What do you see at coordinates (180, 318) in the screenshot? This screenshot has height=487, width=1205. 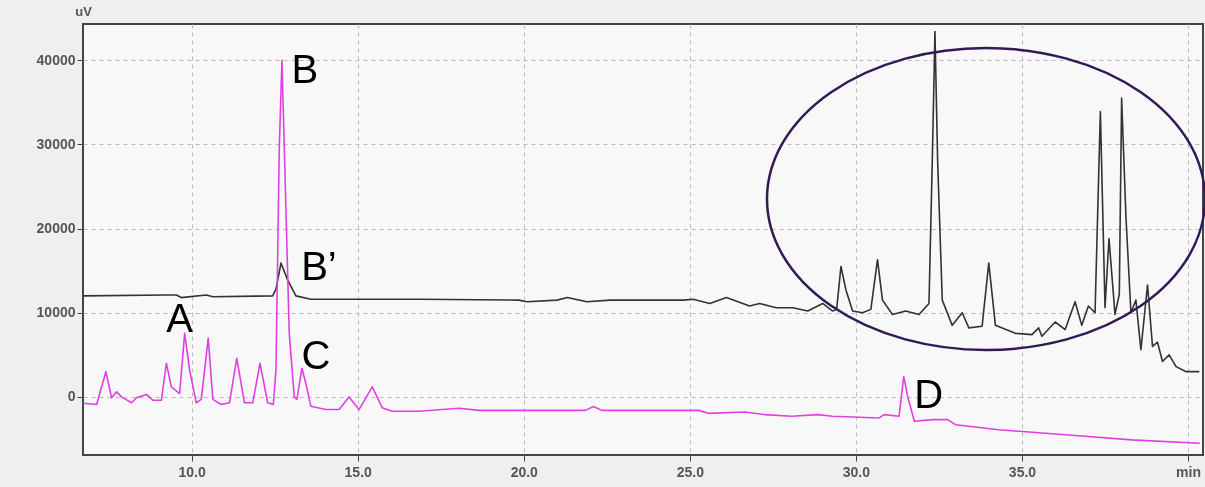 I see `annotation: A` at bounding box center [180, 318].